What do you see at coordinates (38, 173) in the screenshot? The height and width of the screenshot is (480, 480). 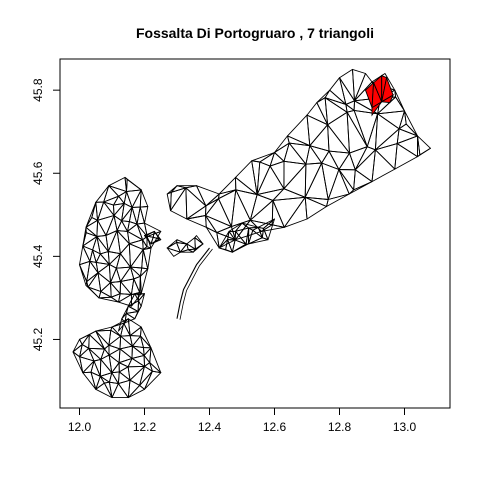 I see `y-tick-label: 45.6` at bounding box center [38, 173].